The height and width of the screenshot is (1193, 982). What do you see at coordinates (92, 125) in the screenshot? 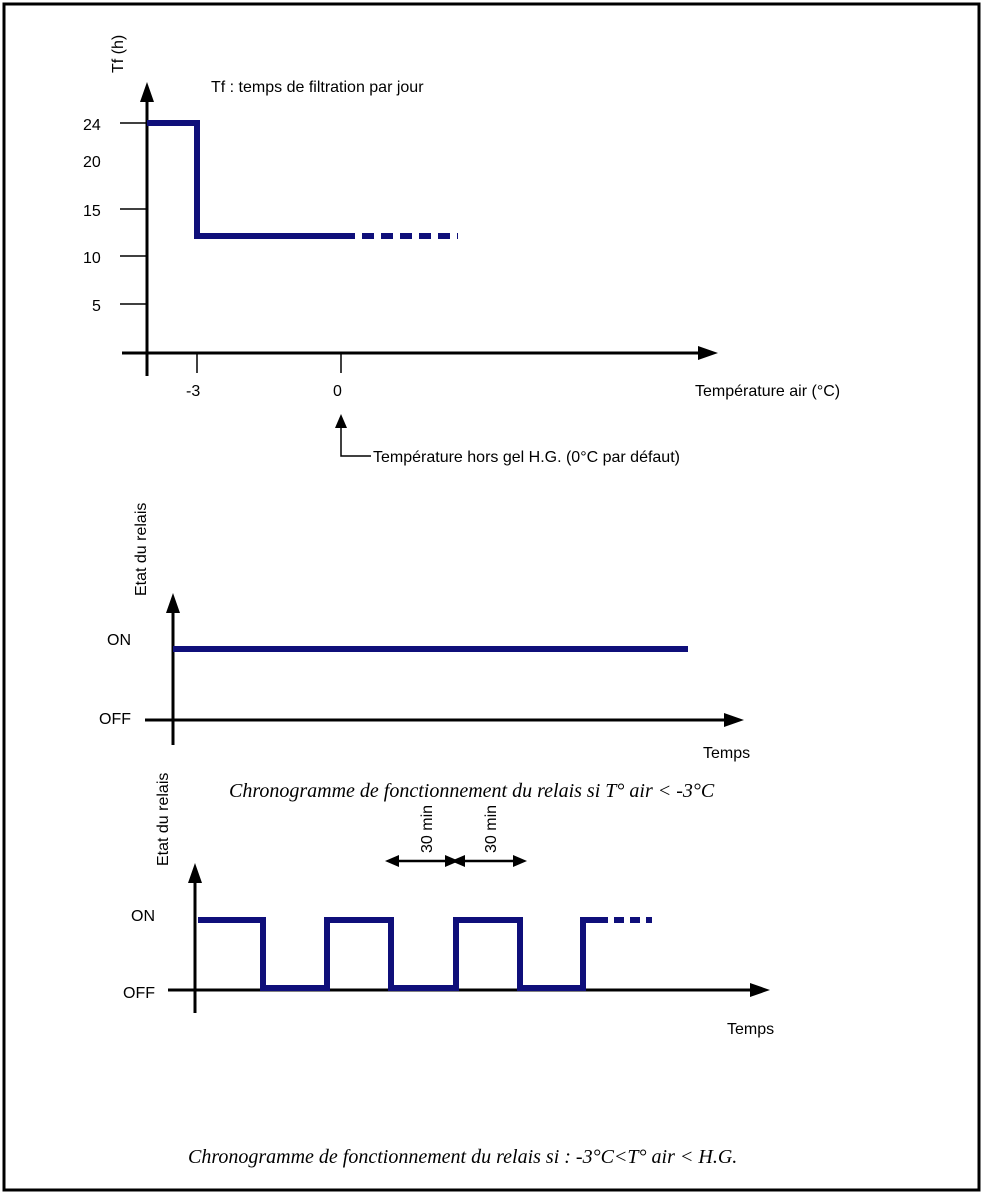
I see `y-tick-label-24: 24` at bounding box center [92, 125].